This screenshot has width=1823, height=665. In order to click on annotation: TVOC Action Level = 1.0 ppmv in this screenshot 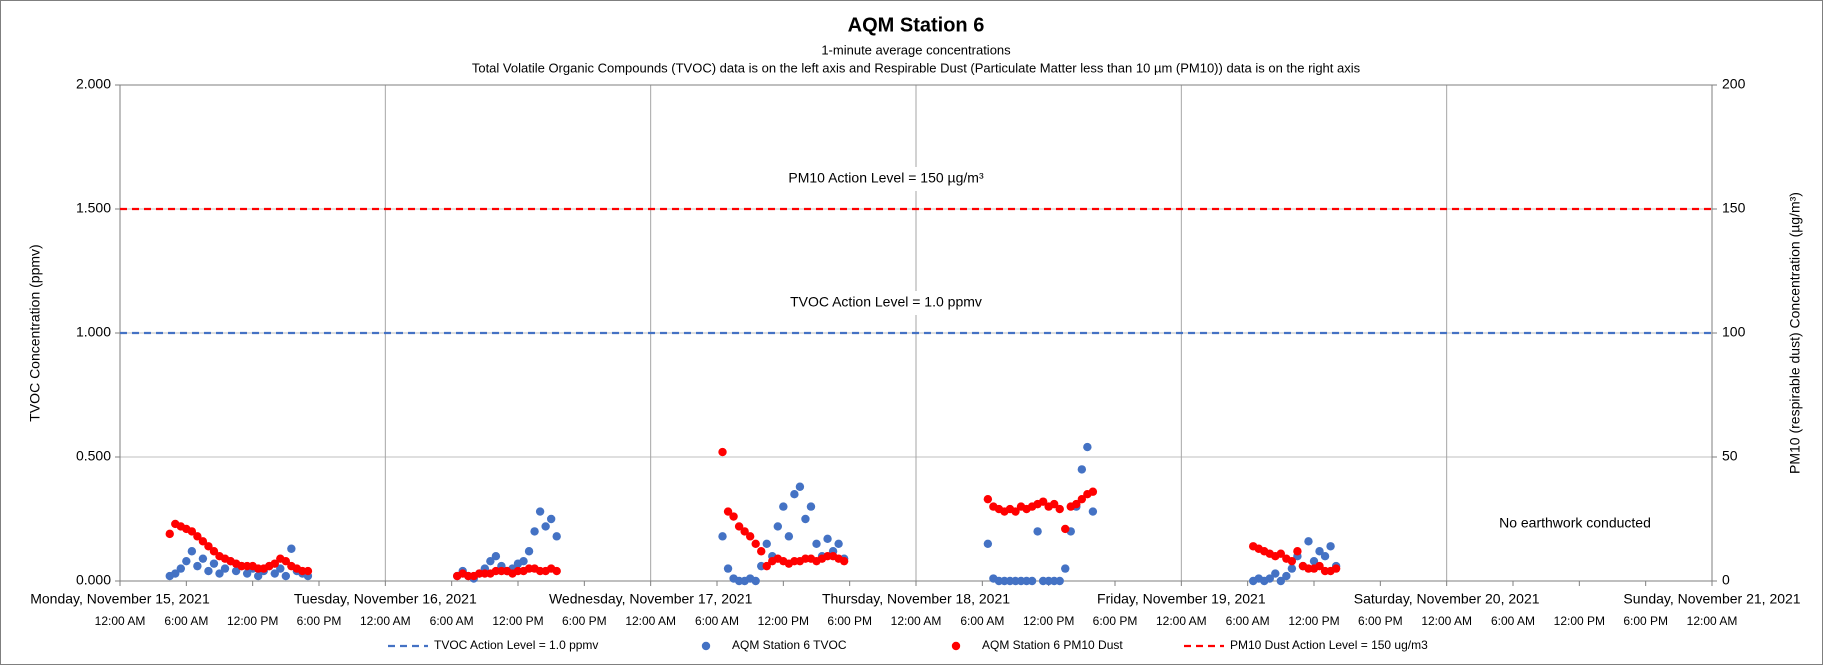, I will do `click(886, 302)`.